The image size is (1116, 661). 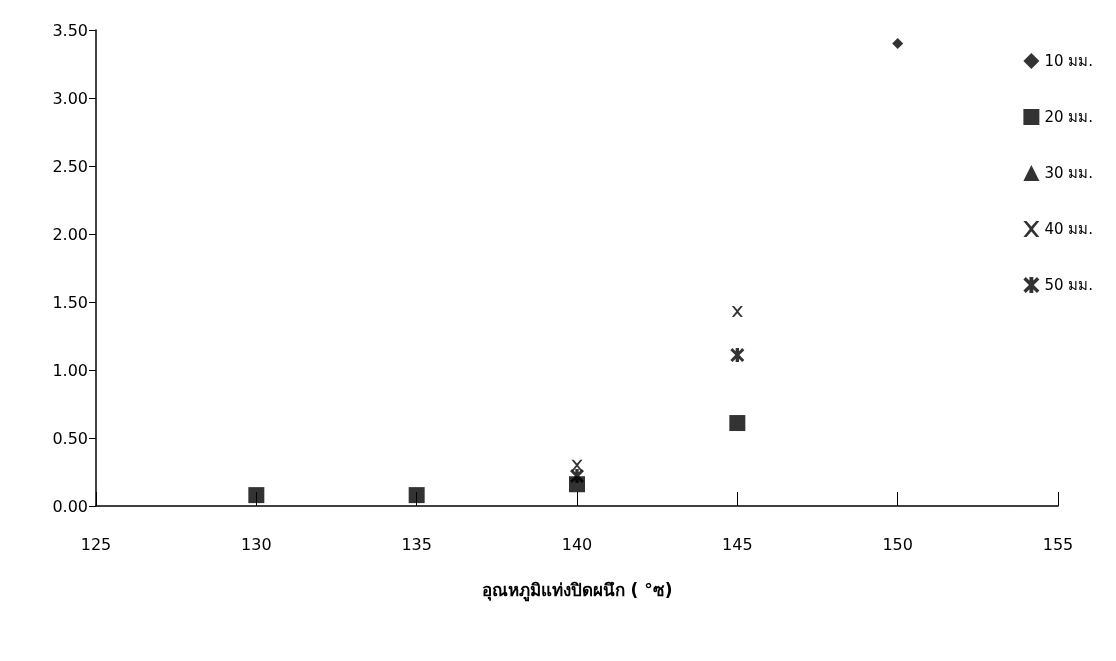 What do you see at coordinates (70, 30) in the screenshot?
I see `y-tick-label: 3.50` at bounding box center [70, 30].